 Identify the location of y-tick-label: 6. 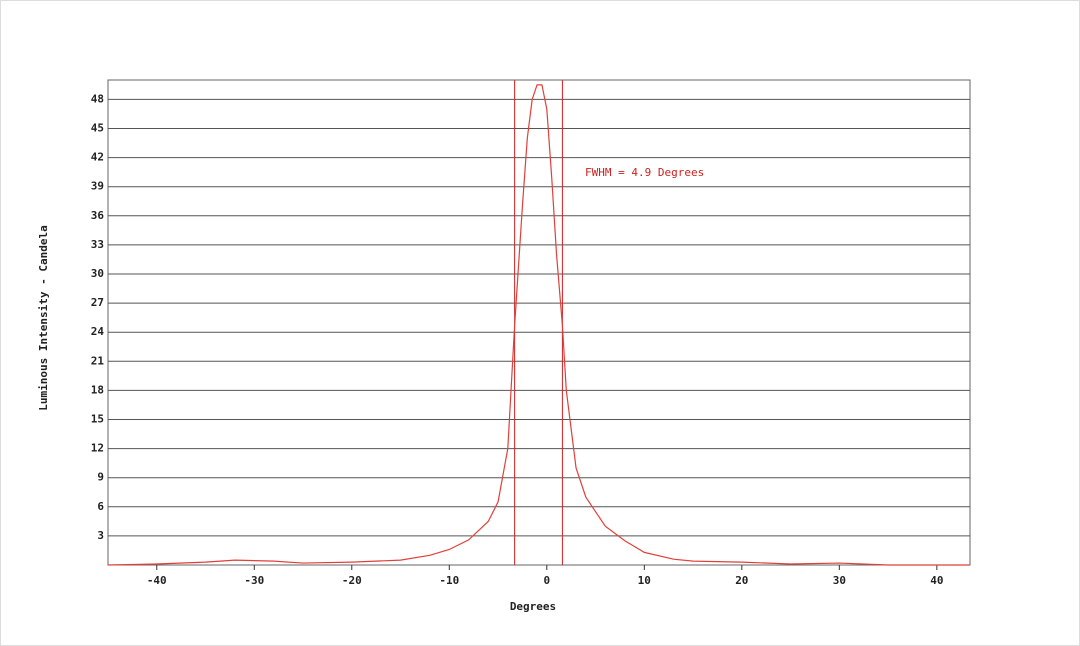
(100, 506).